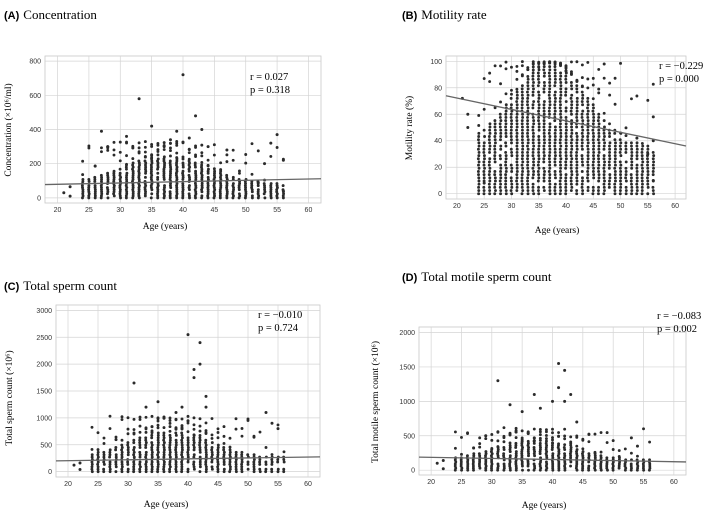 The height and width of the screenshot is (517, 709). Describe the element at coordinates (454, 14) in the screenshot. I see `panel-title-text-b: Motility rate` at that location.